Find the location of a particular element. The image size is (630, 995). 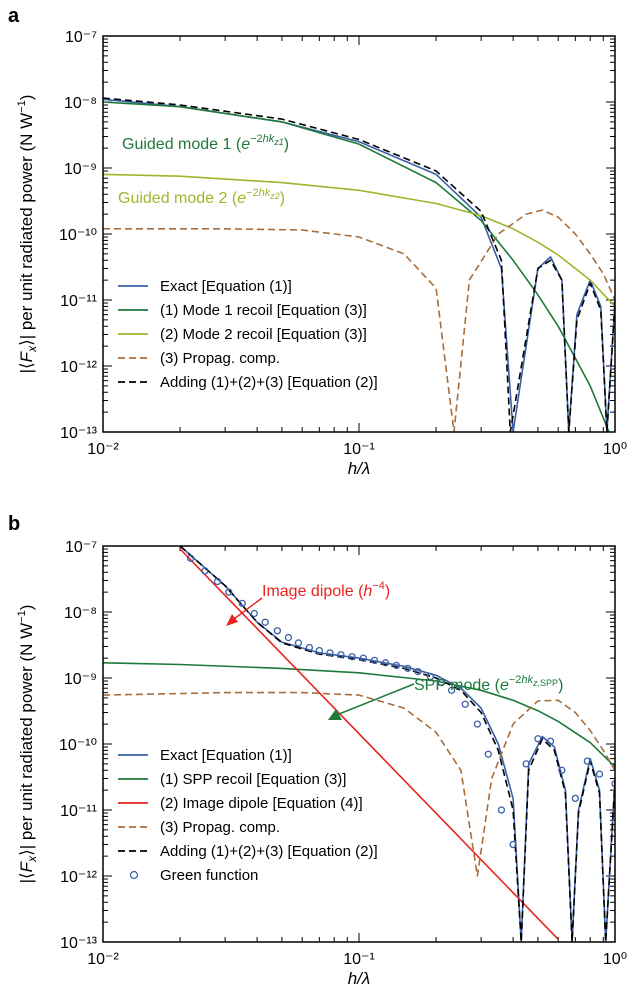

spp-mode-arrow is located at coordinates (374, 700).